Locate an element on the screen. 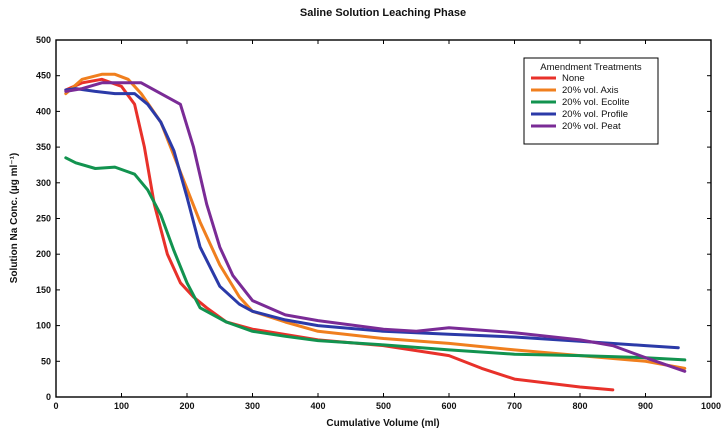 The width and height of the screenshot is (722, 429). x-tick-label: 300 is located at coordinates (252, 406).